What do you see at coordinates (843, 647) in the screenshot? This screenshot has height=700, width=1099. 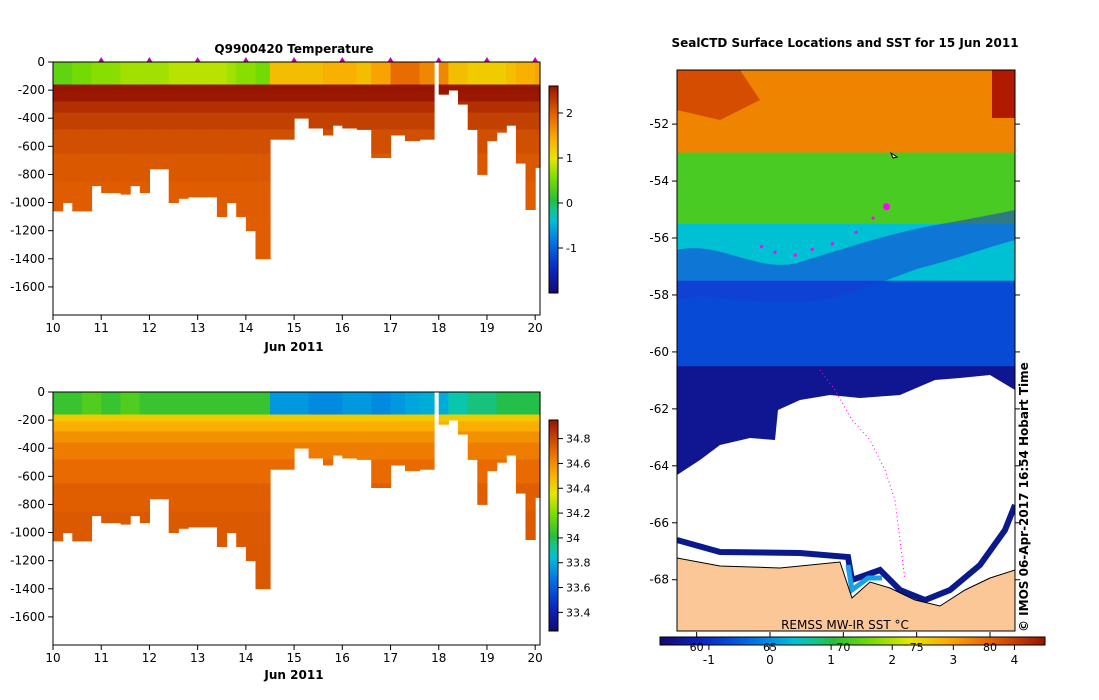 I see `fahrenheit-tick-label: 70` at bounding box center [843, 647].